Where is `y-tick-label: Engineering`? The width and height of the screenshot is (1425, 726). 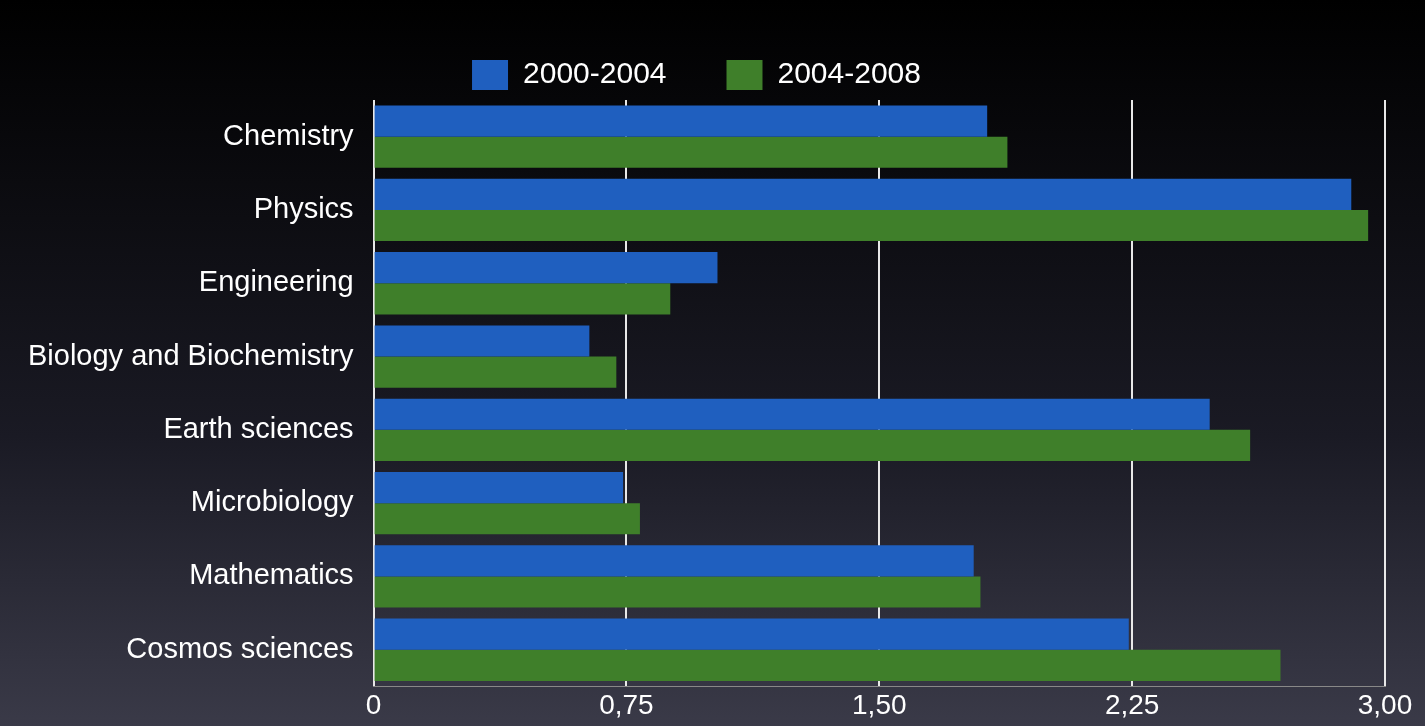
y-tick-label: Engineering is located at coordinates (276, 281).